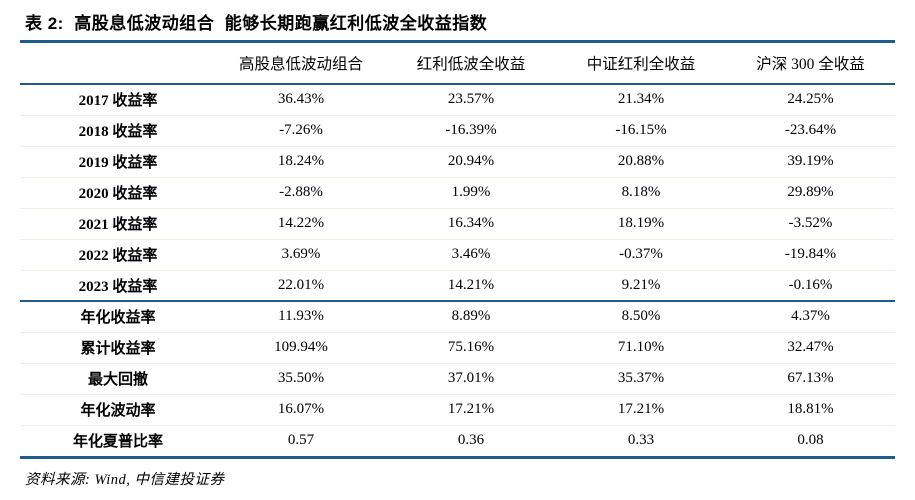 This screenshot has width=915, height=500. Describe the element at coordinates (810, 440) in the screenshot. I see `cell: 0.08` at that location.